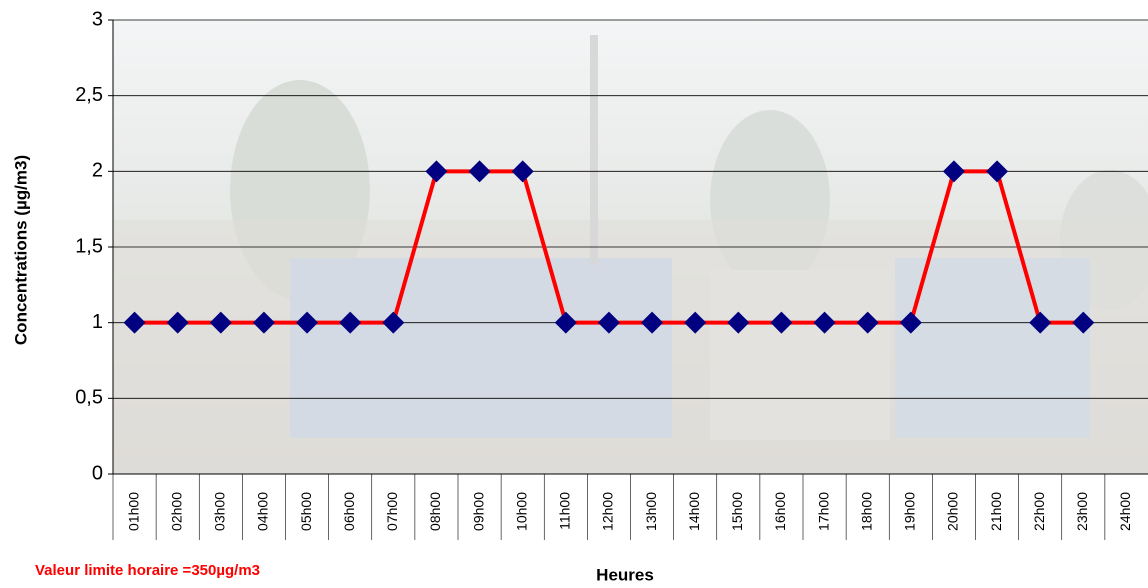  I want to click on y-axis-label: Concentrations (µg/m3), so click(20, 250).